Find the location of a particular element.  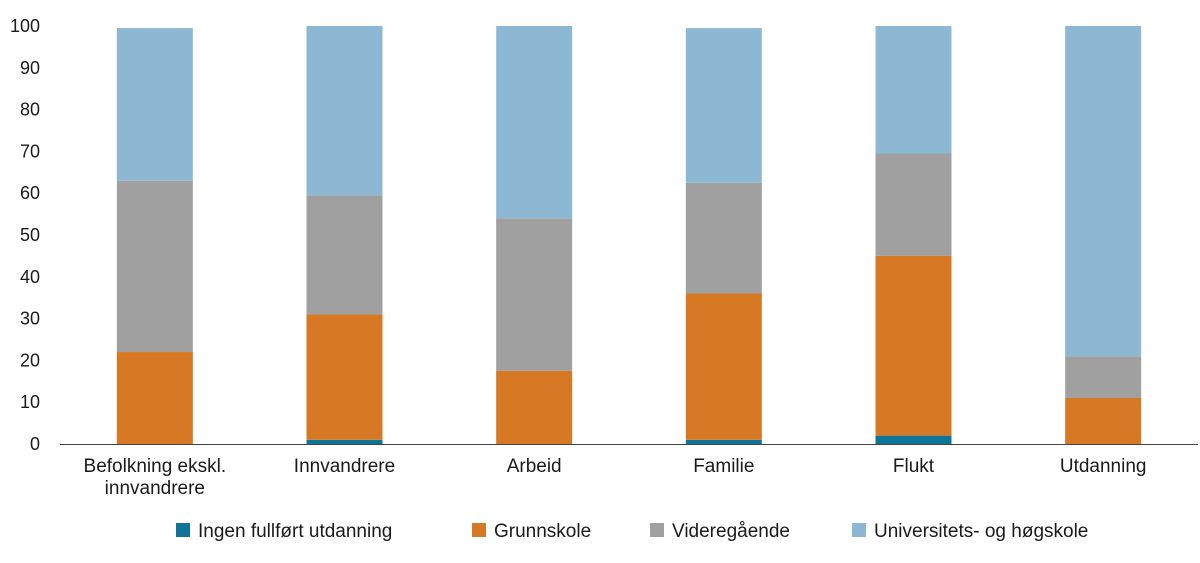

y-tick-label: 50 is located at coordinates (30, 235).